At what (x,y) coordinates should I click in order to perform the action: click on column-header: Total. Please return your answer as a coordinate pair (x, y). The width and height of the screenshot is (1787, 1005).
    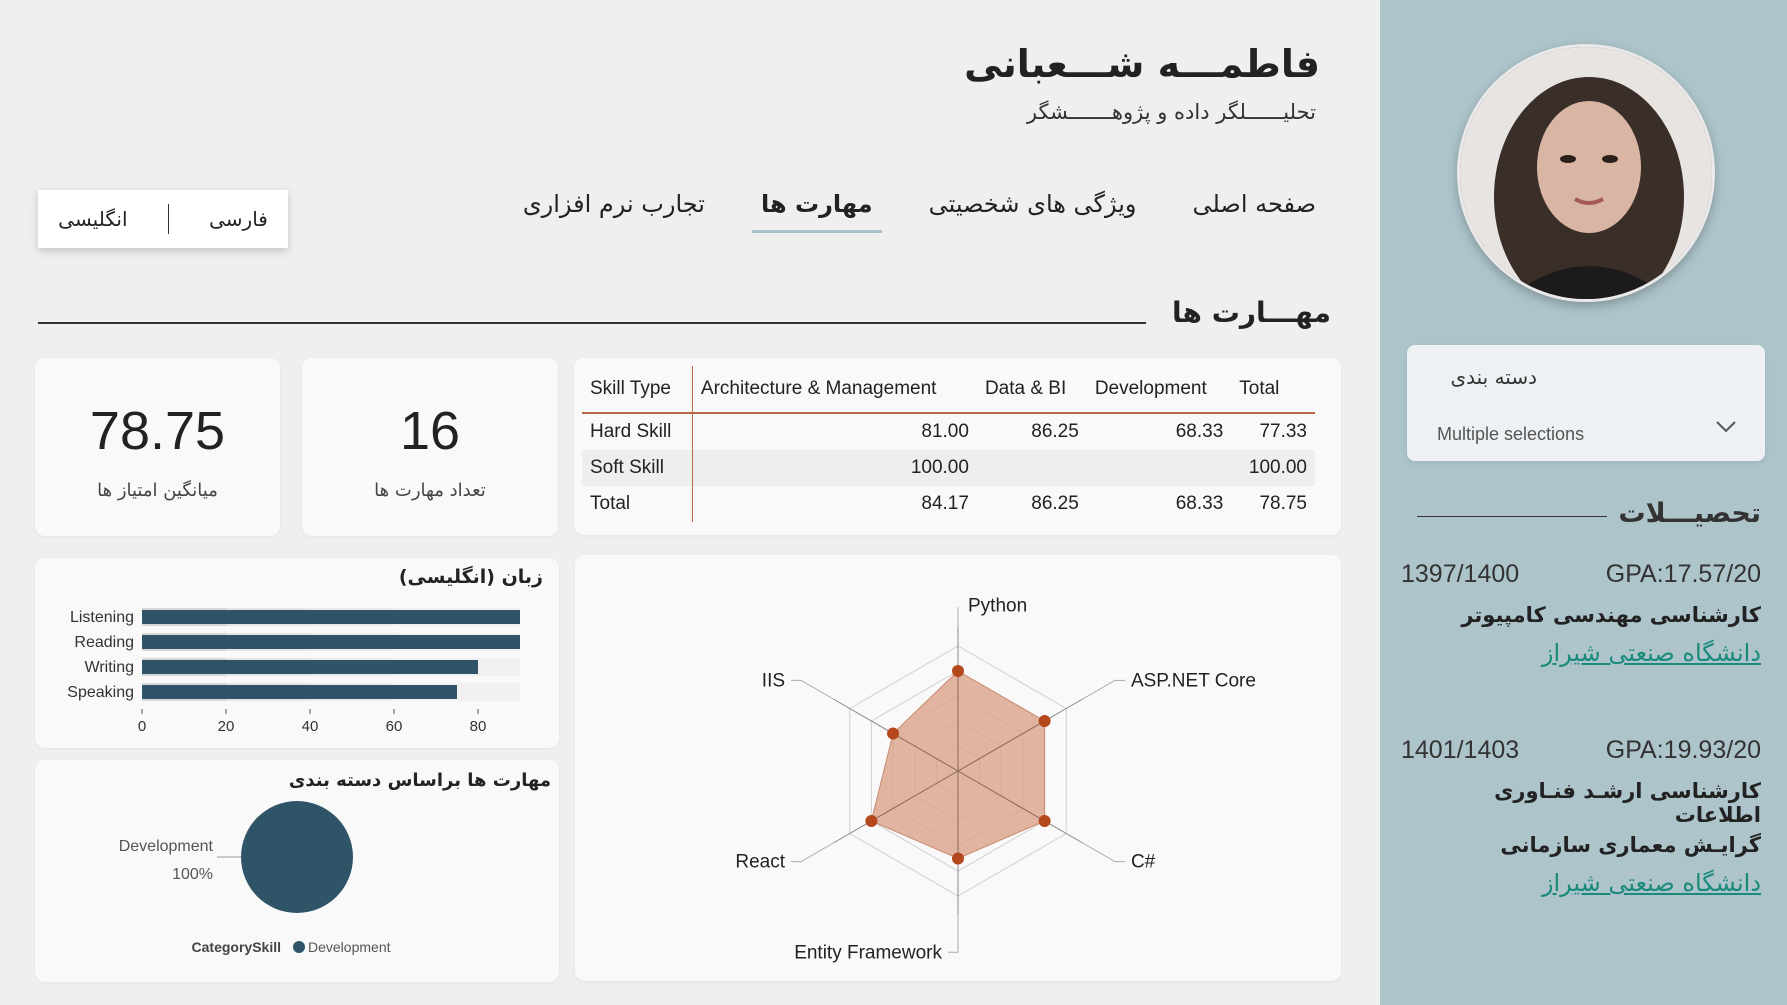
    Looking at the image, I should click on (1273, 390).